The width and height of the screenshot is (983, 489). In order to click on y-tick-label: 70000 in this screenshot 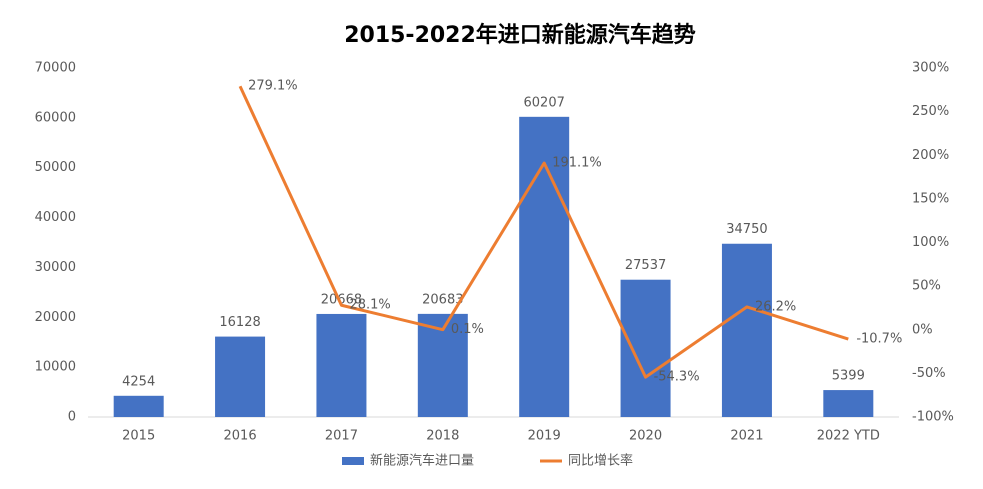, I will do `click(55, 68)`.